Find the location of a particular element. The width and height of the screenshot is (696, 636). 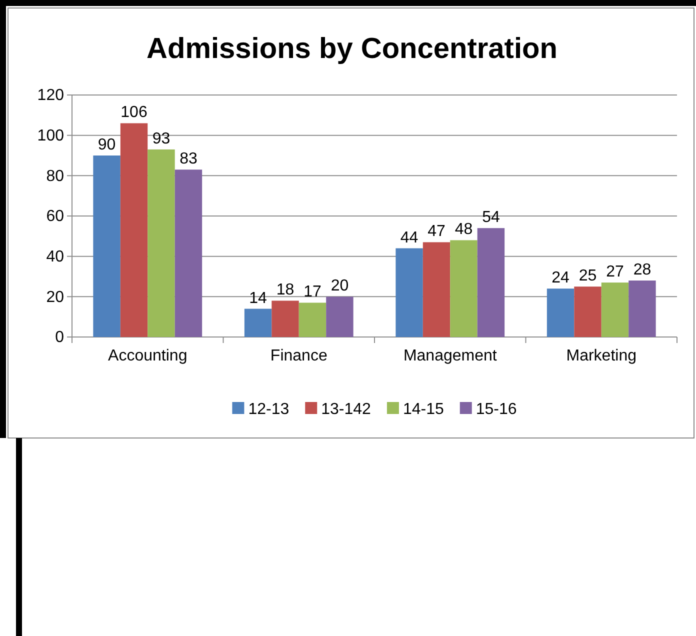

data-label: 93 is located at coordinates (161, 139).